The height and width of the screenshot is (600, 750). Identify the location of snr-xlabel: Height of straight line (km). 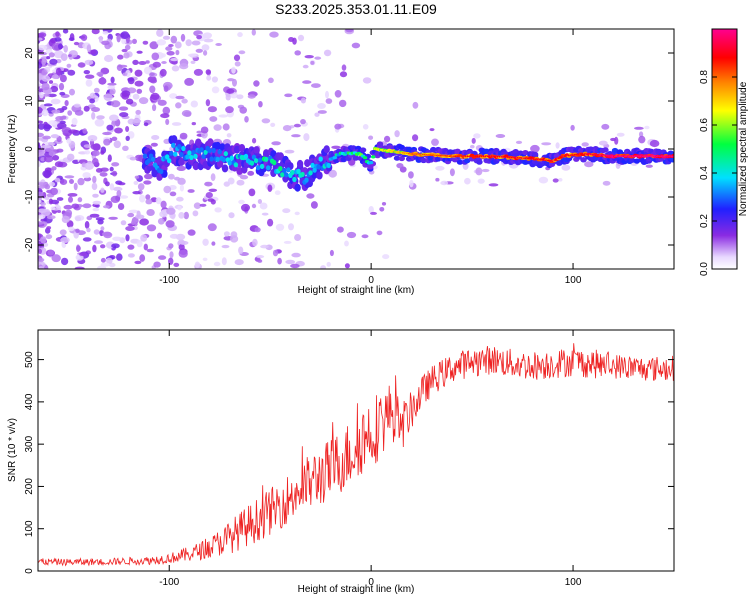
(356, 589).